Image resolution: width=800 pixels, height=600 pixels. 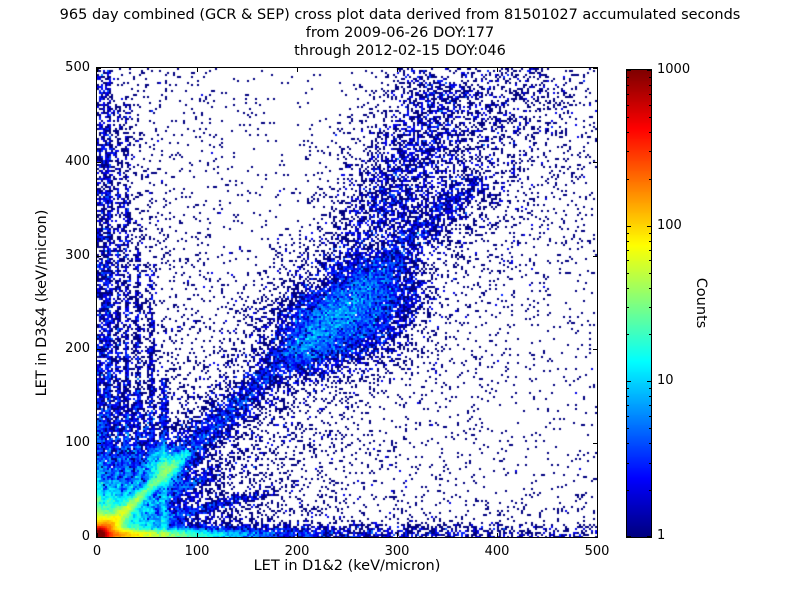 I want to click on colorbar-tick-label: 100, so click(x=669, y=225).